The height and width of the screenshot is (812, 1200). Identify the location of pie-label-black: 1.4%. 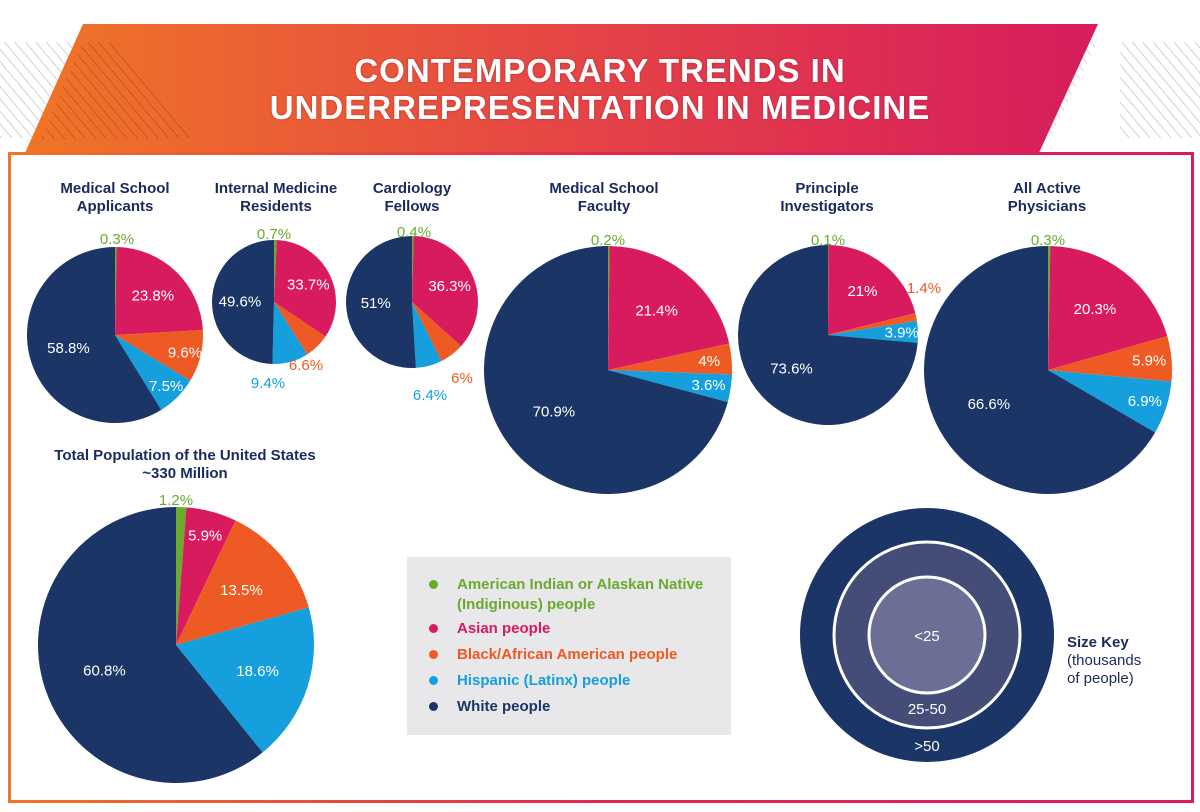
(924, 288).